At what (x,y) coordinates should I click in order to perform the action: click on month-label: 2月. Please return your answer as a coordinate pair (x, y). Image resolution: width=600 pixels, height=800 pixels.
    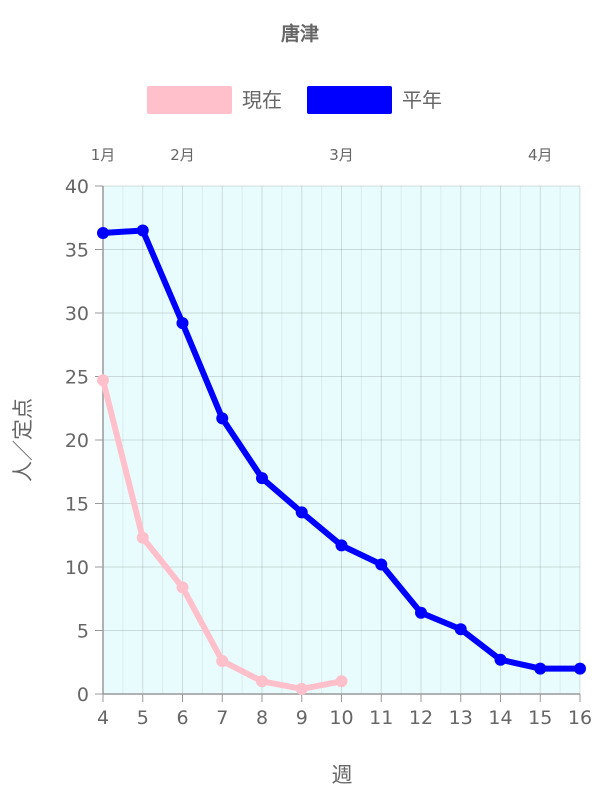
    Looking at the image, I should click on (182, 155).